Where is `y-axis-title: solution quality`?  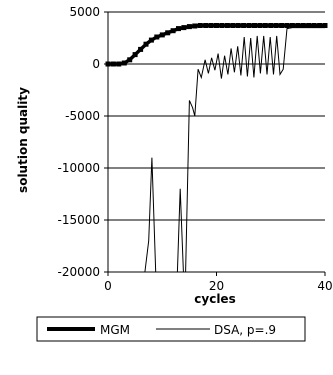 y-axis-title: solution quality is located at coordinates (23, 140).